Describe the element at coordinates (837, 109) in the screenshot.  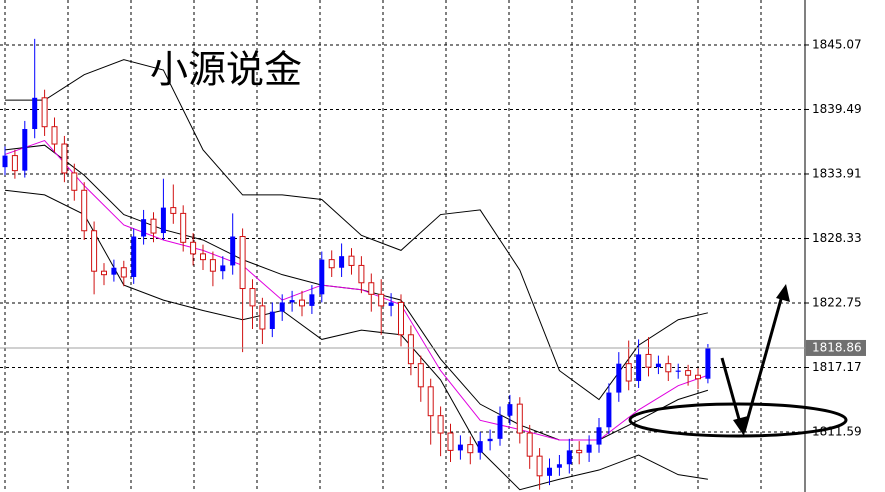
I see `y-tick-label: 1839.49` at that location.